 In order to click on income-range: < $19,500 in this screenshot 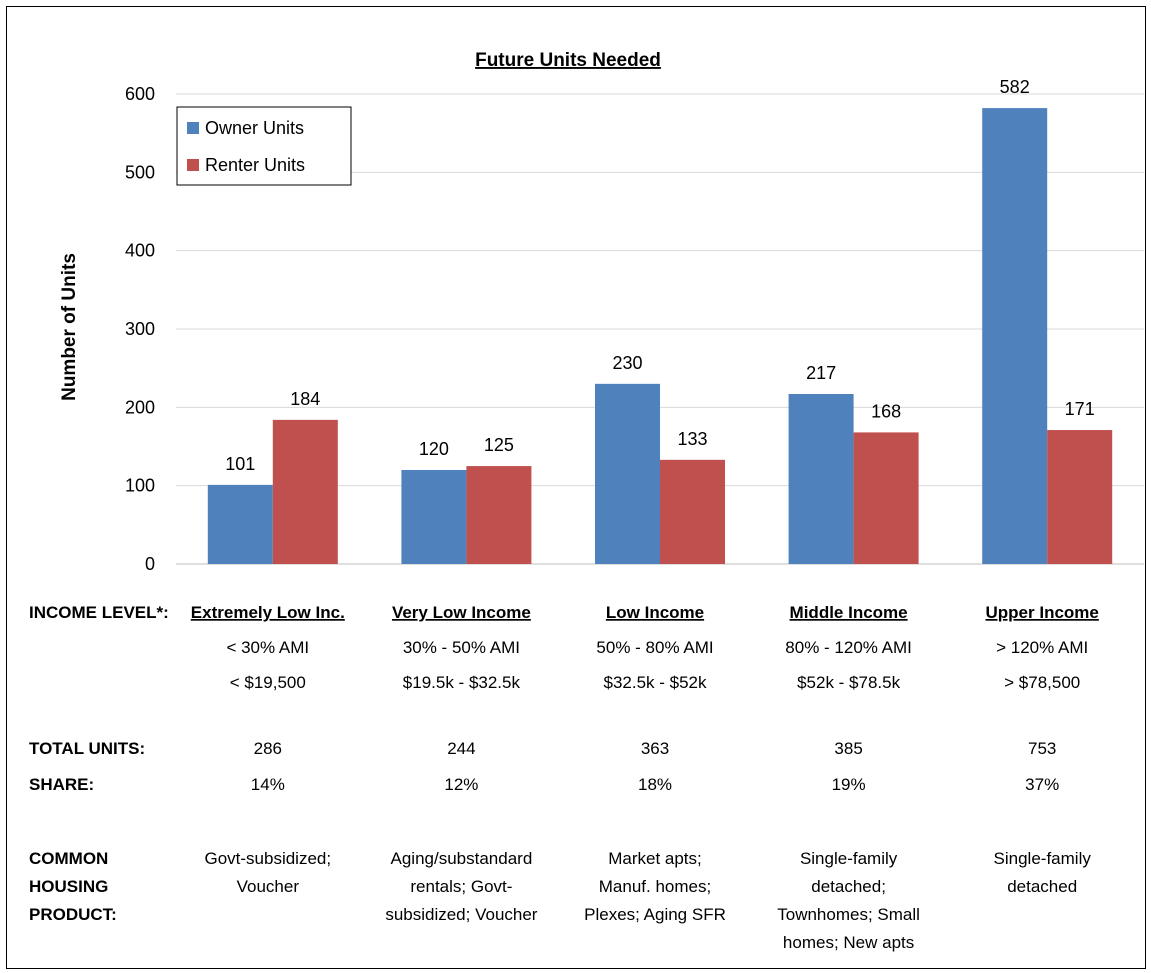, I will do `click(268, 682)`.